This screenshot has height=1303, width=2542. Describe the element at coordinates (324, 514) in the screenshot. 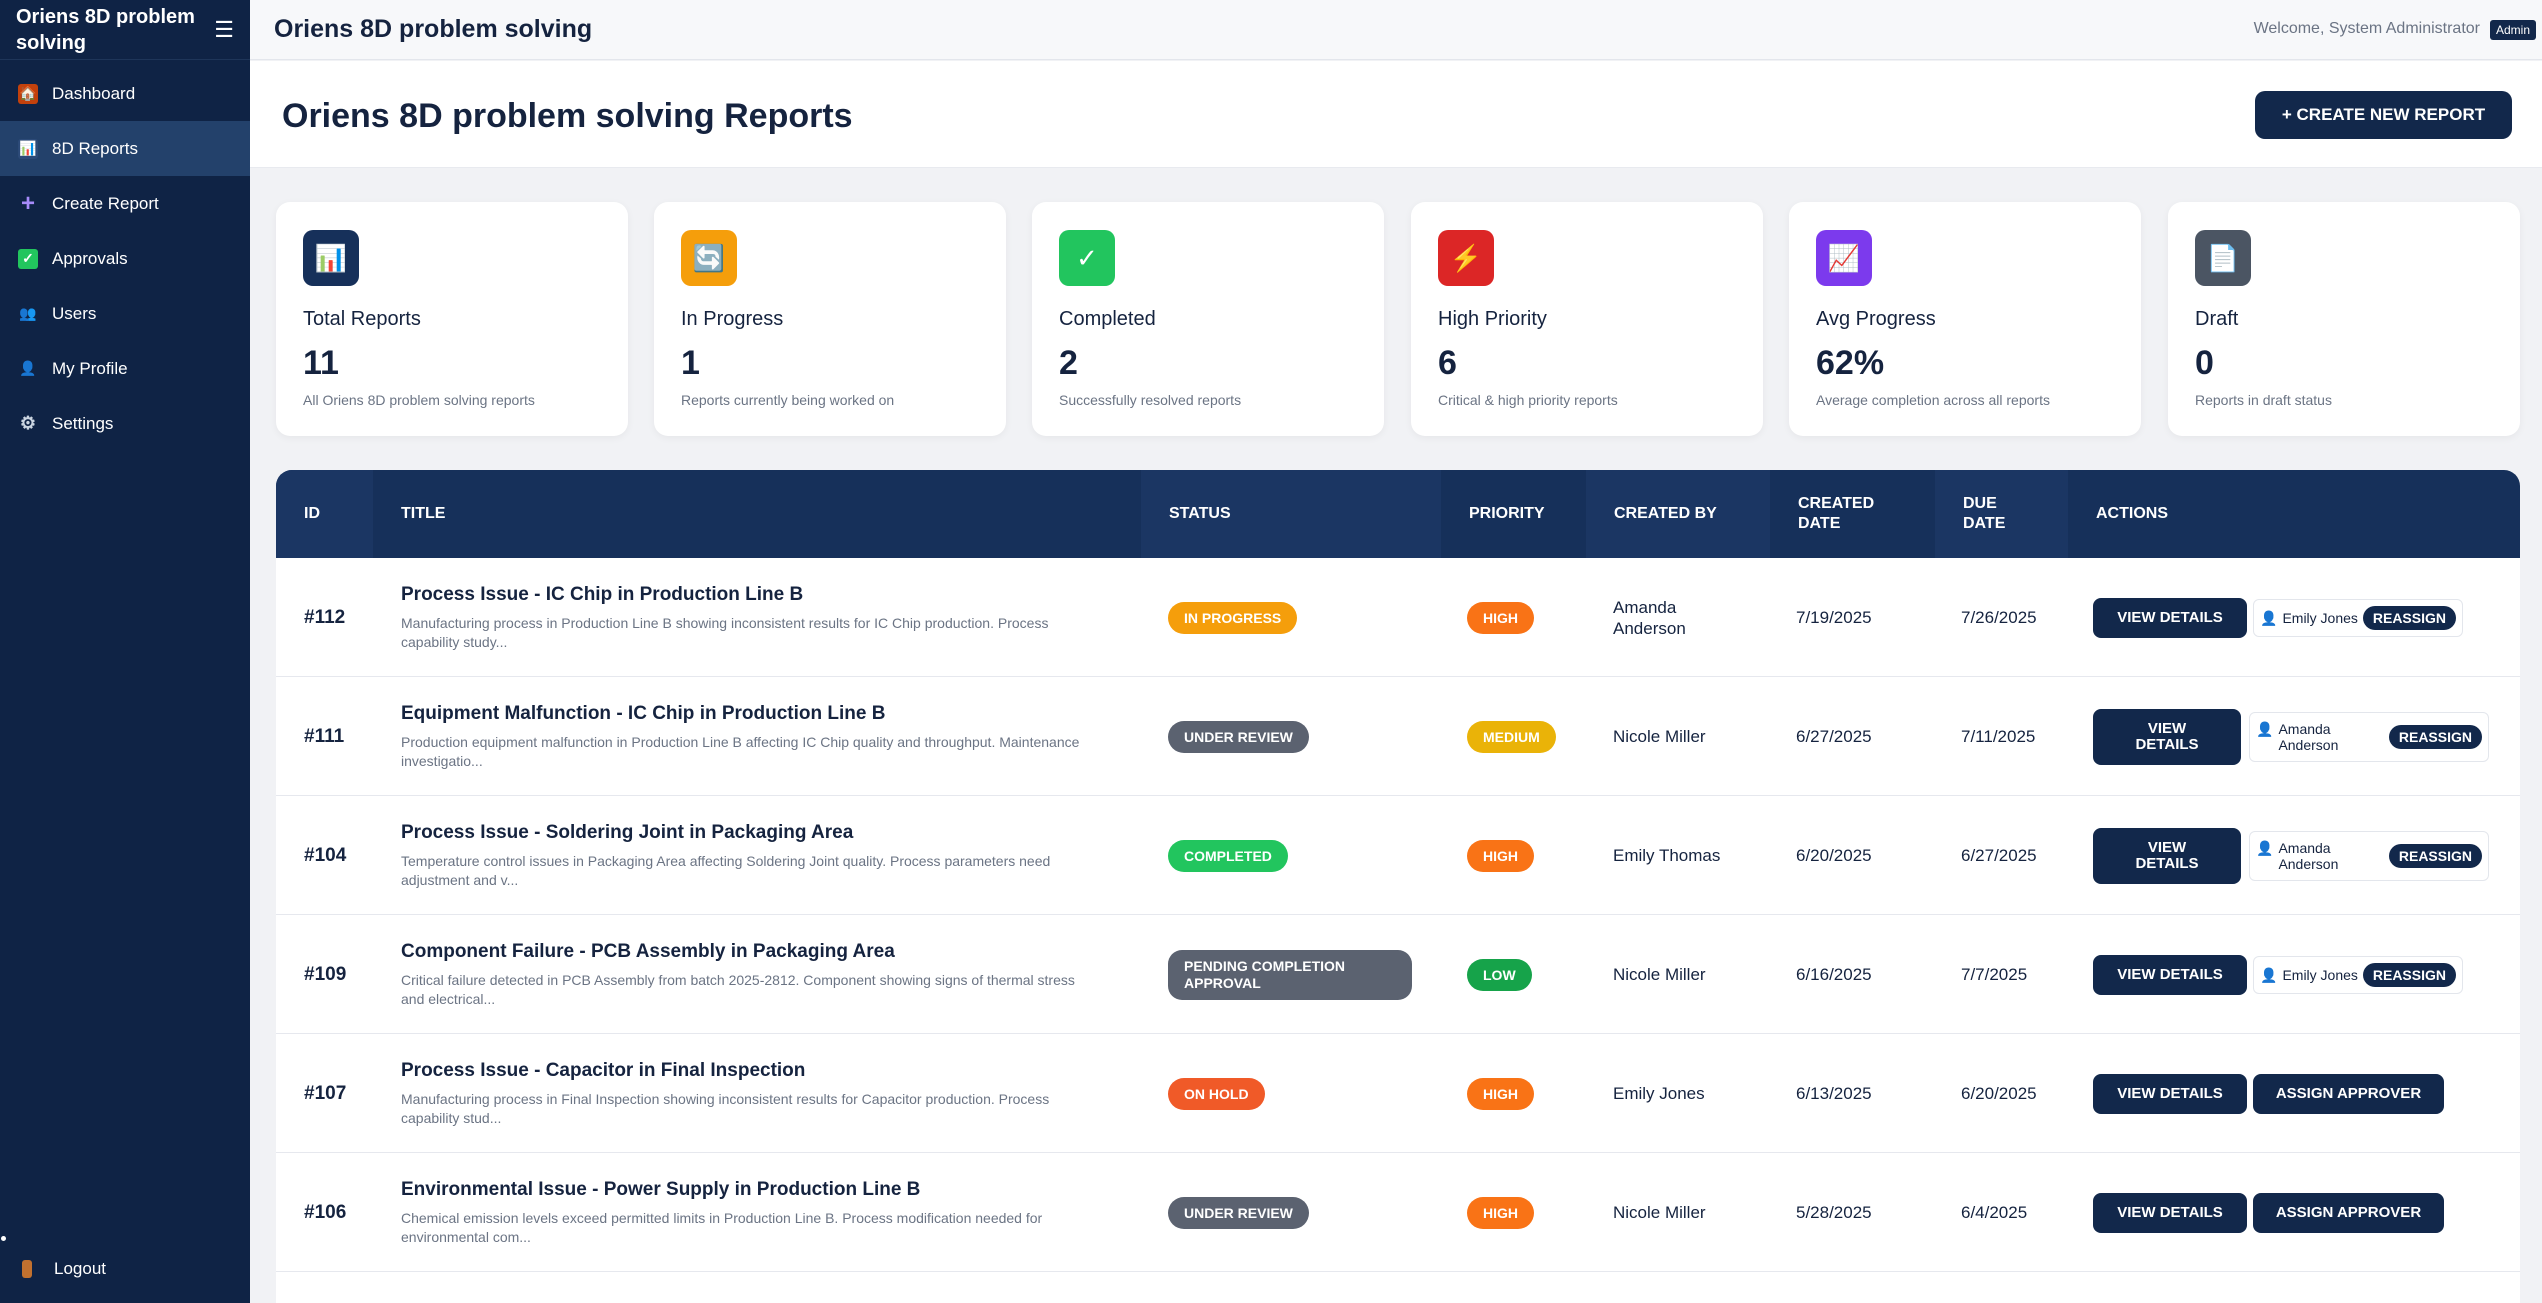

I see `column-header-id: ID` at that location.